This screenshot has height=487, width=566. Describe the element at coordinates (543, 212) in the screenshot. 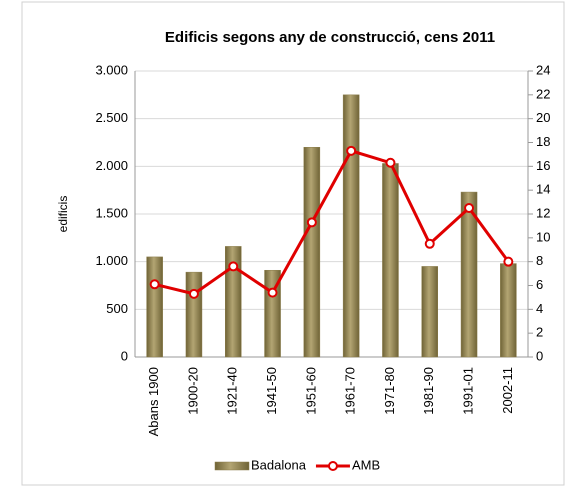

I see `y2-tick-label: 12` at that location.